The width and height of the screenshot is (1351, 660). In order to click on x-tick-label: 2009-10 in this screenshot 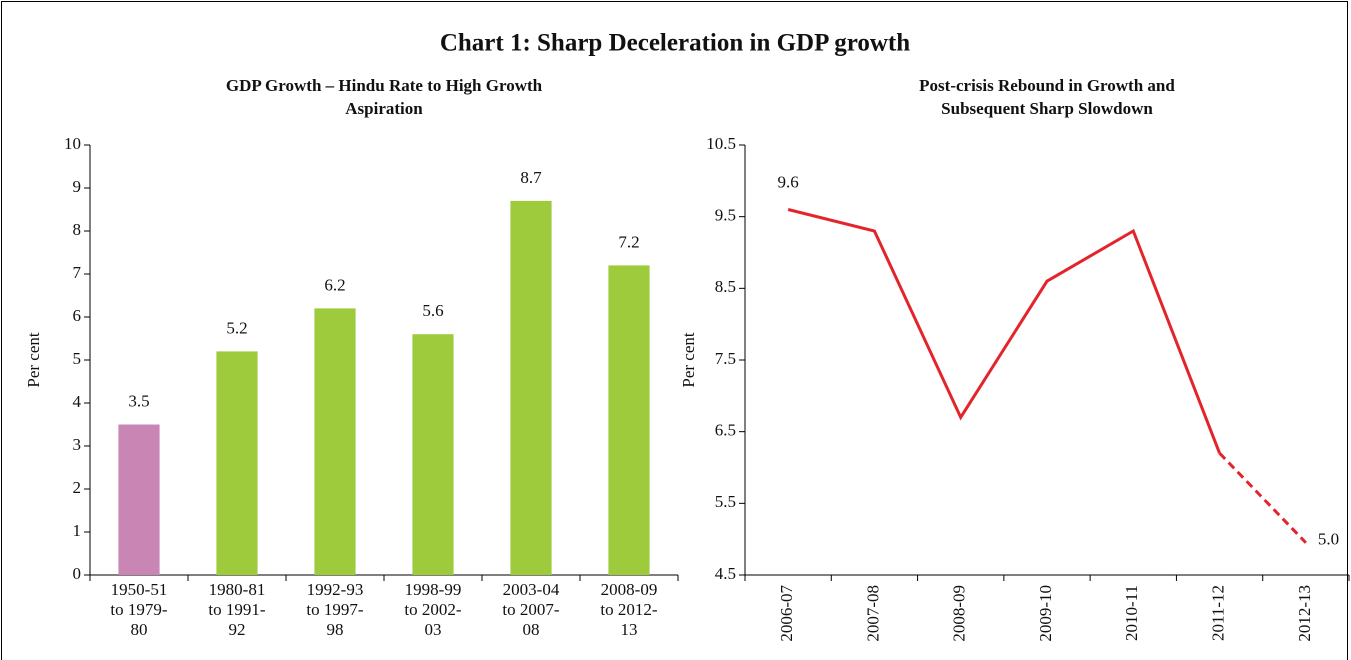, I will do `click(1045, 613)`.